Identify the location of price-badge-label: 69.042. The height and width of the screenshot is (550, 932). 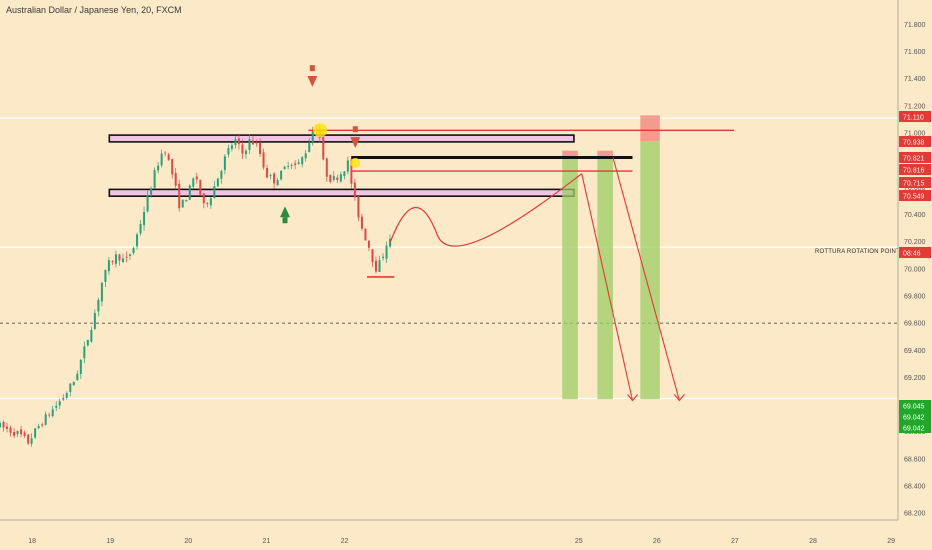
(914, 429).